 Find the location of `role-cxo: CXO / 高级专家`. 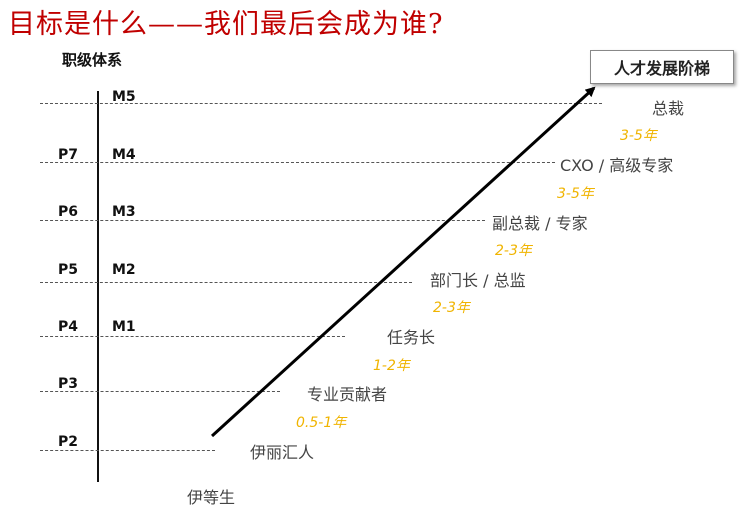

role-cxo: CXO / 高级专家 is located at coordinates (617, 165).